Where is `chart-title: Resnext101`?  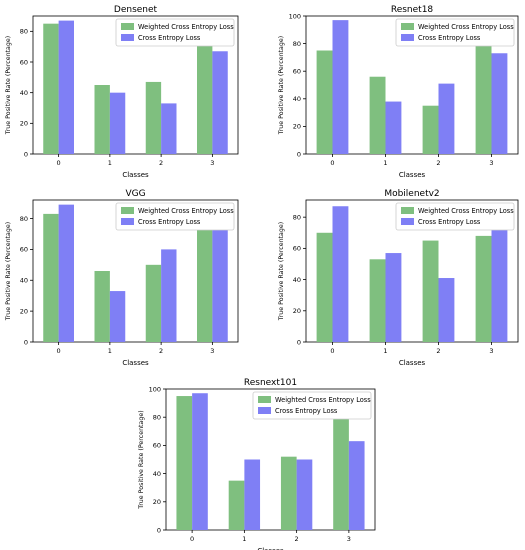 chart-title: Resnext101 is located at coordinates (270, 383).